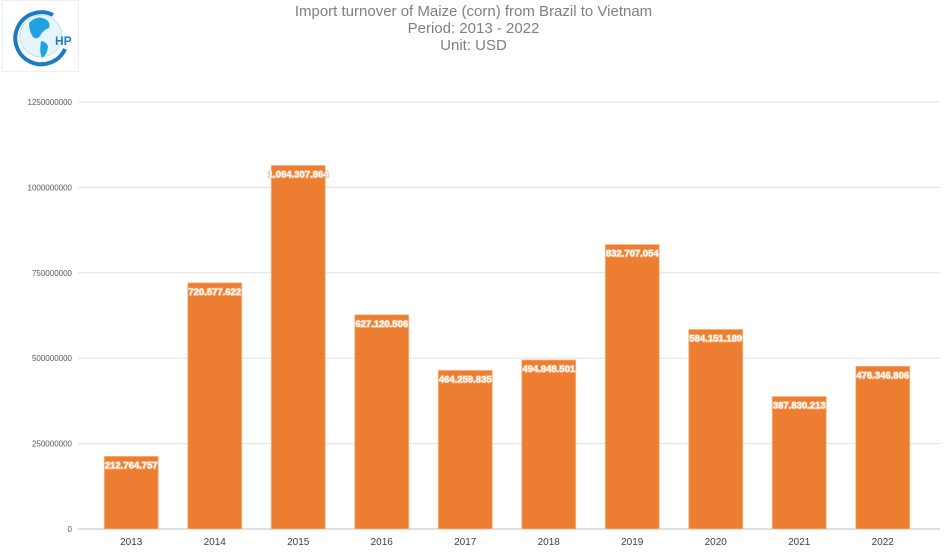 The height and width of the screenshot is (555, 947). I want to click on x-tick-label: 2021, so click(799, 542).